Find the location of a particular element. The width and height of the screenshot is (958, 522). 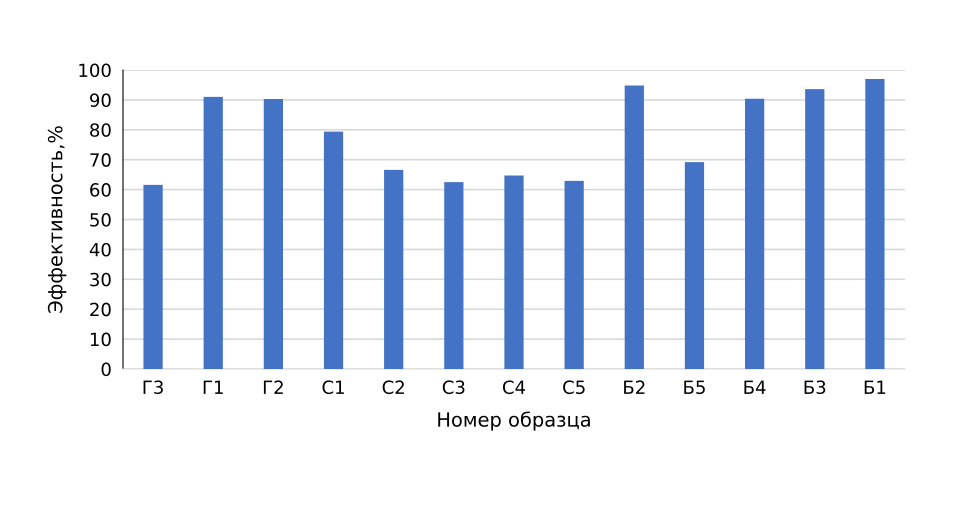

y-tick-label: 50 is located at coordinates (100, 219).